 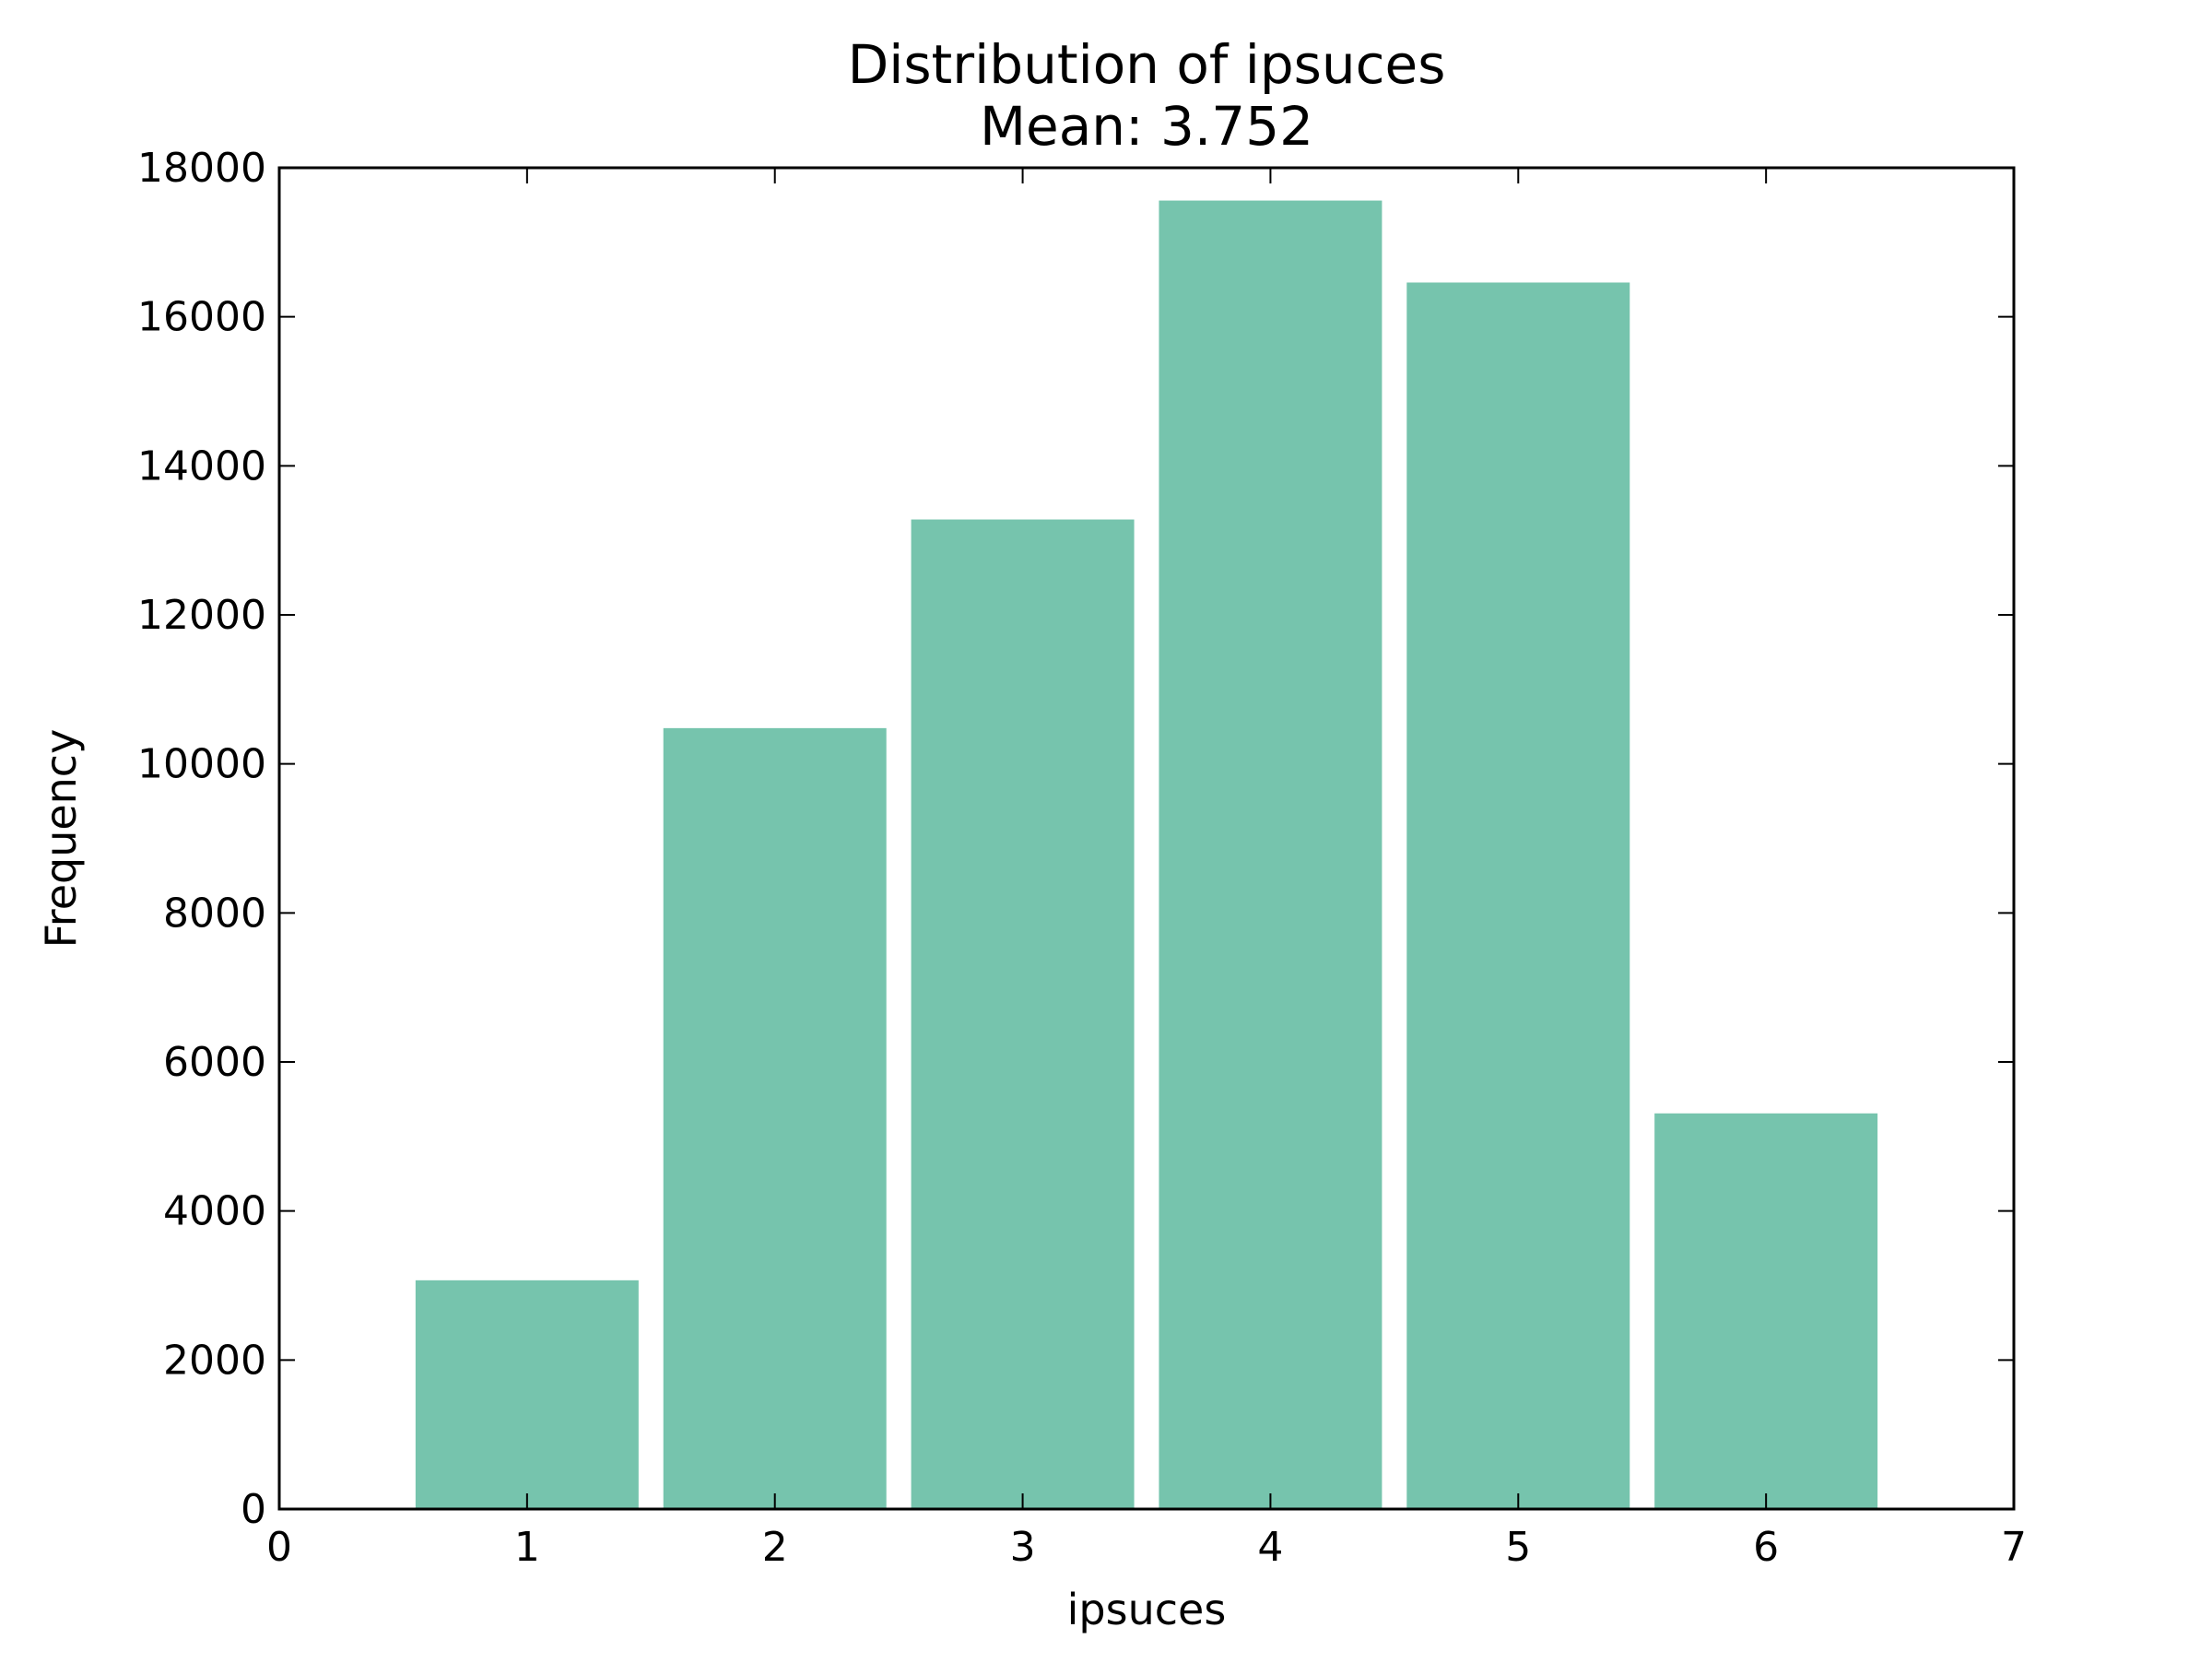 I want to click on x-tick-label-4: 4, so click(x=1270, y=1547).